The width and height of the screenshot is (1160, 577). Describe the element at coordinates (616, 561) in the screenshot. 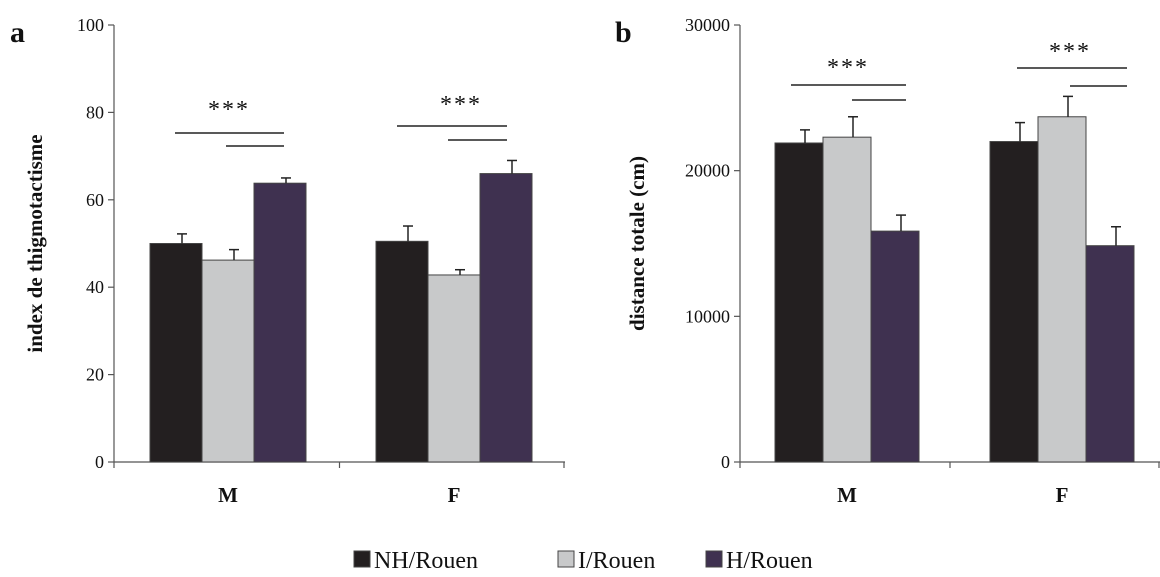

I see `legend-label: I/Rouen` at that location.